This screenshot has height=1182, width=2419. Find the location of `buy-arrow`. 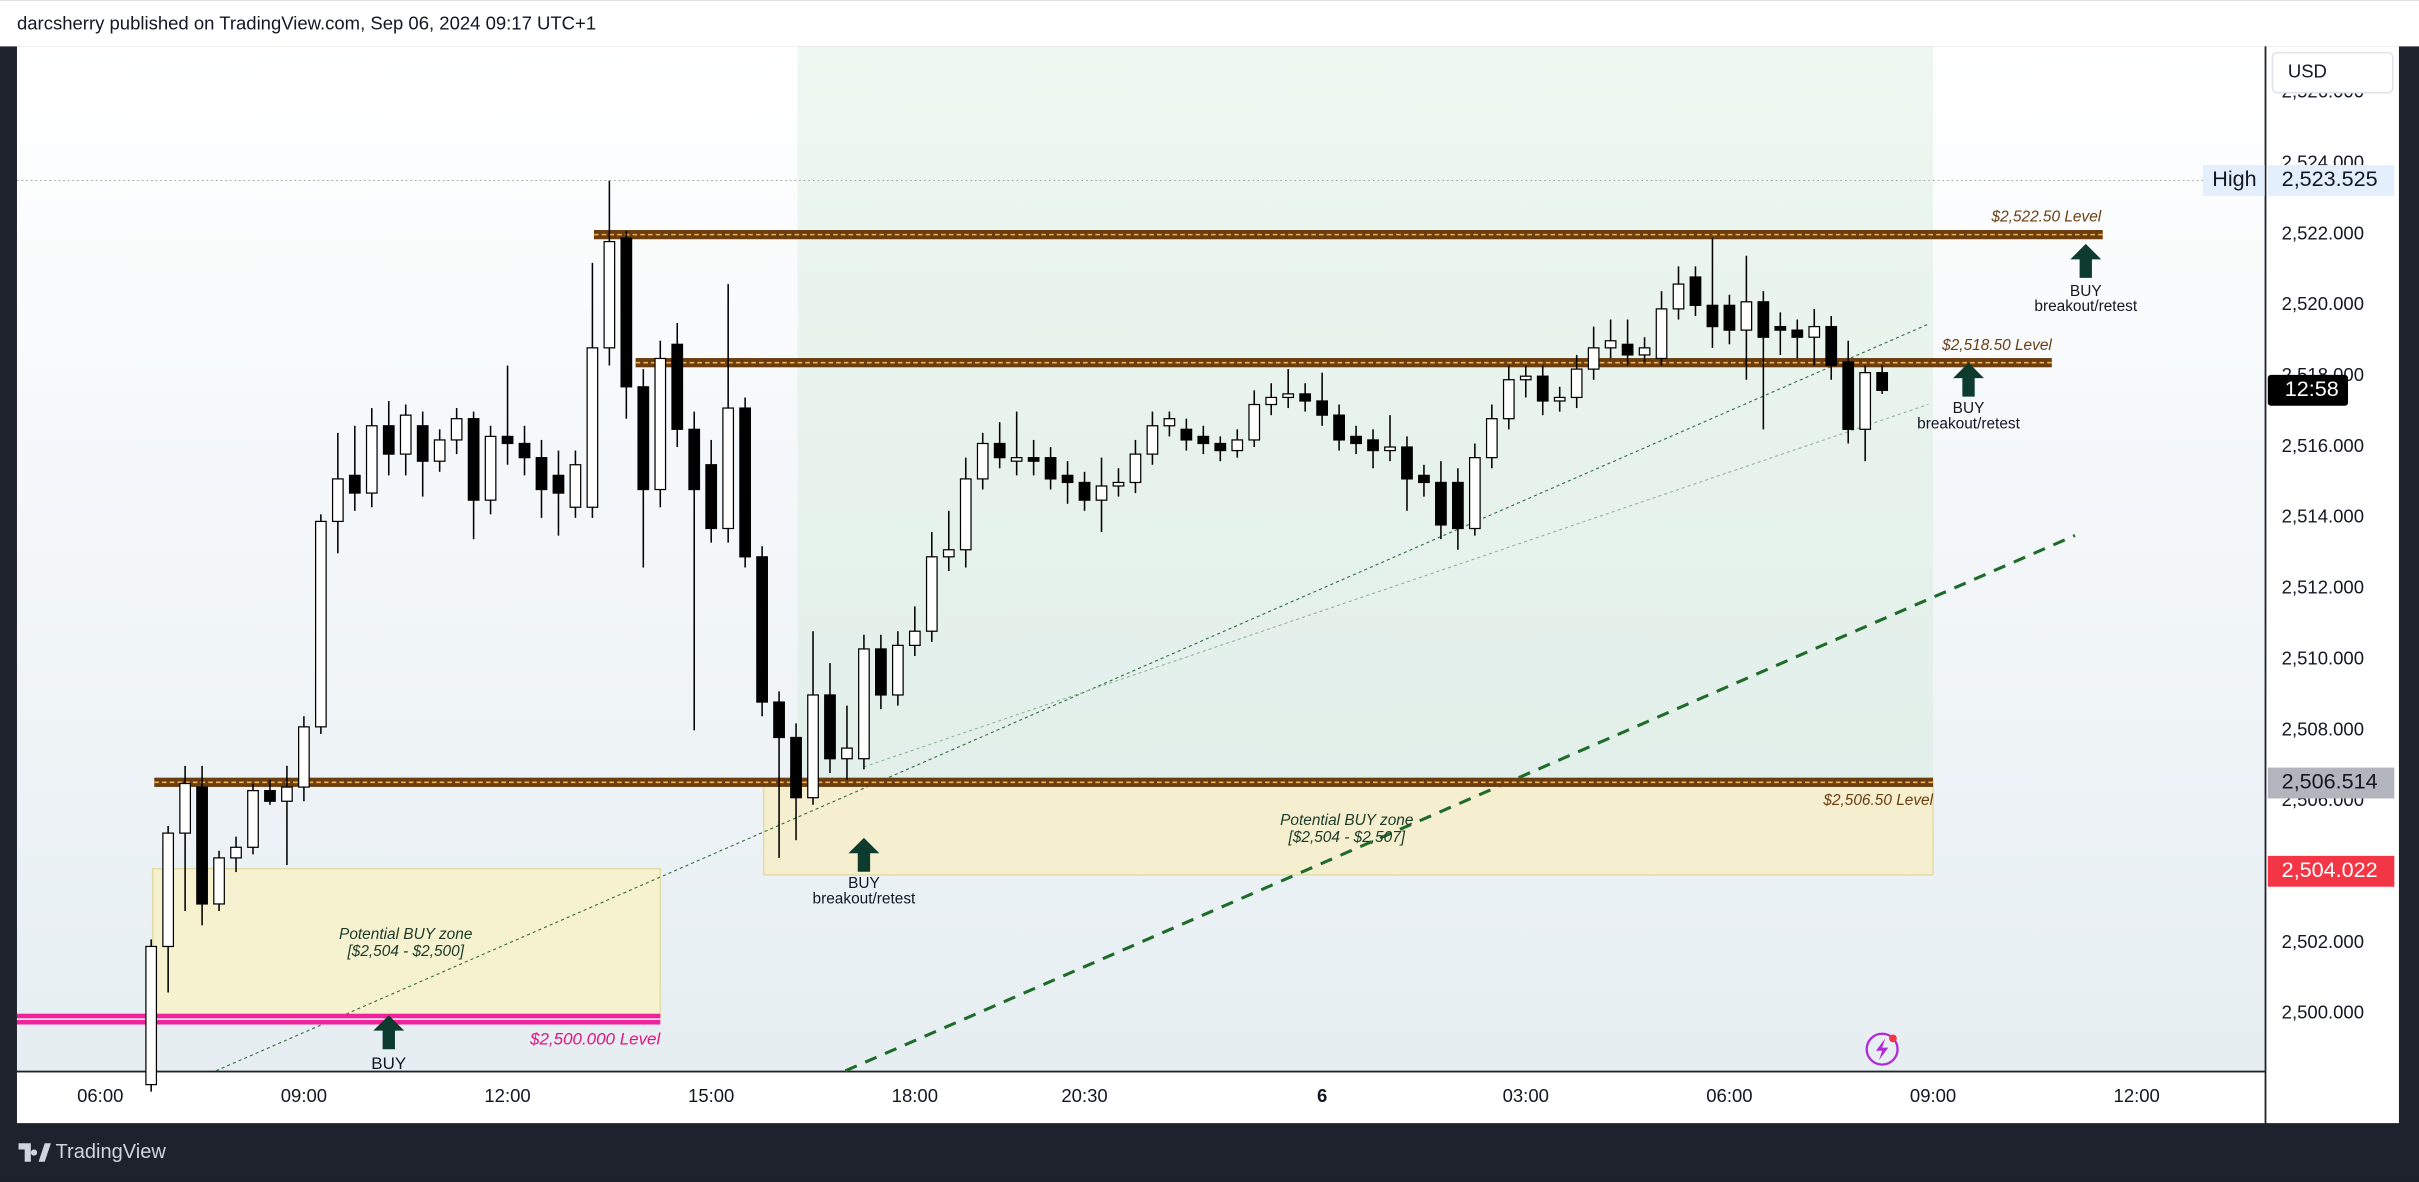

buy-arrow is located at coordinates (864, 854).